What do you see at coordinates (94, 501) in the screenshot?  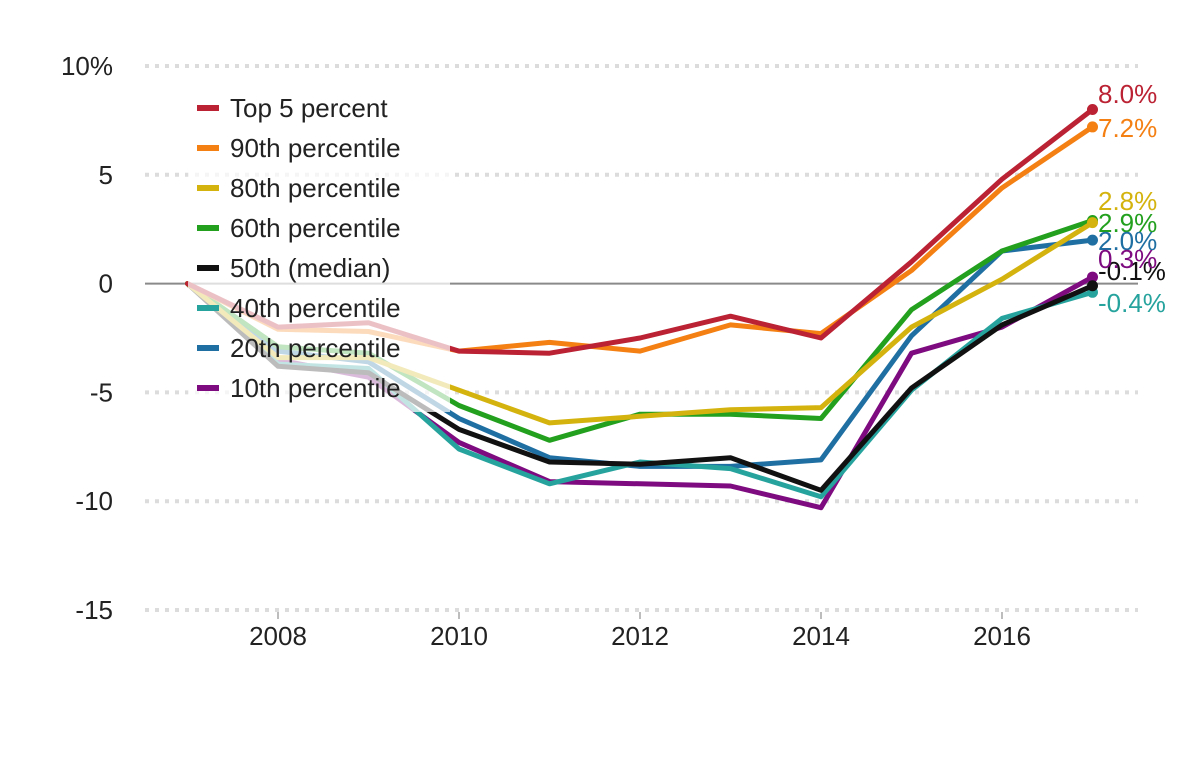 I see `y-tick-label: -10` at bounding box center [94, 501].